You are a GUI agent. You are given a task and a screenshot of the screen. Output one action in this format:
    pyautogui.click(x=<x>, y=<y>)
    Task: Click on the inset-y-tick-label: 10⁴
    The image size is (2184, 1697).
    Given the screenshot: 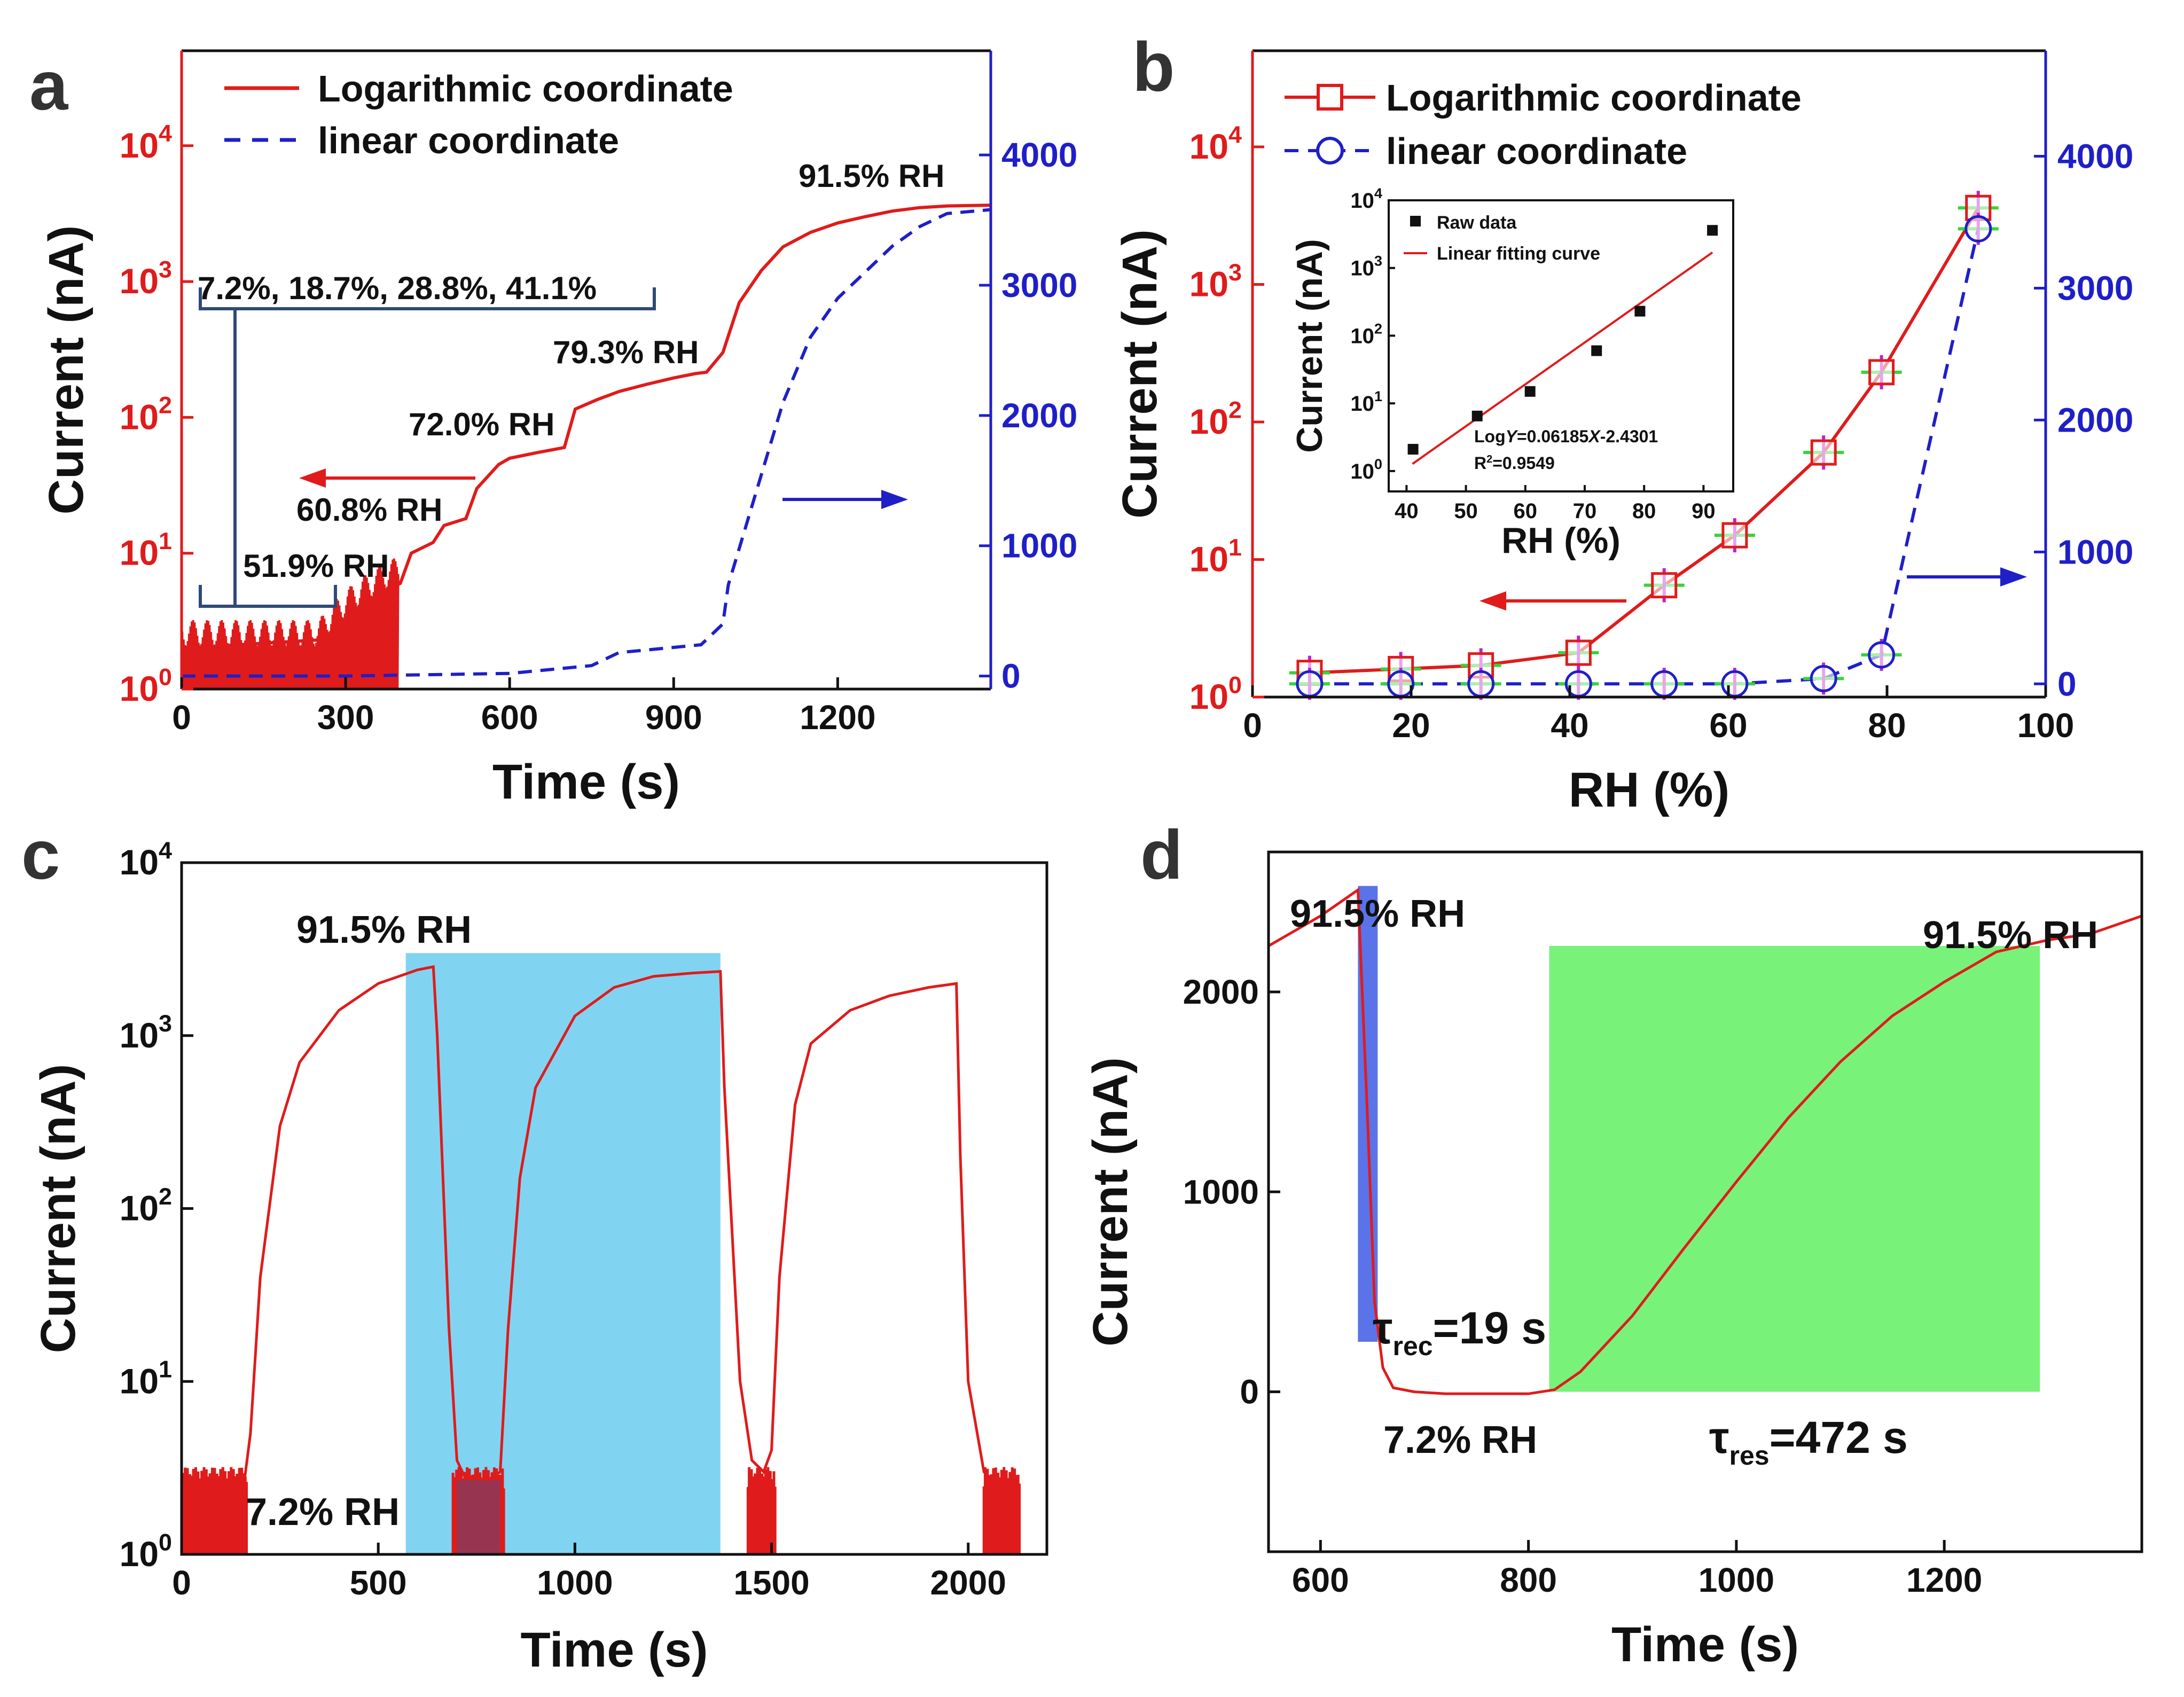 What is the action you would take?
    pyautogui.click(x=1366, y=199)
    